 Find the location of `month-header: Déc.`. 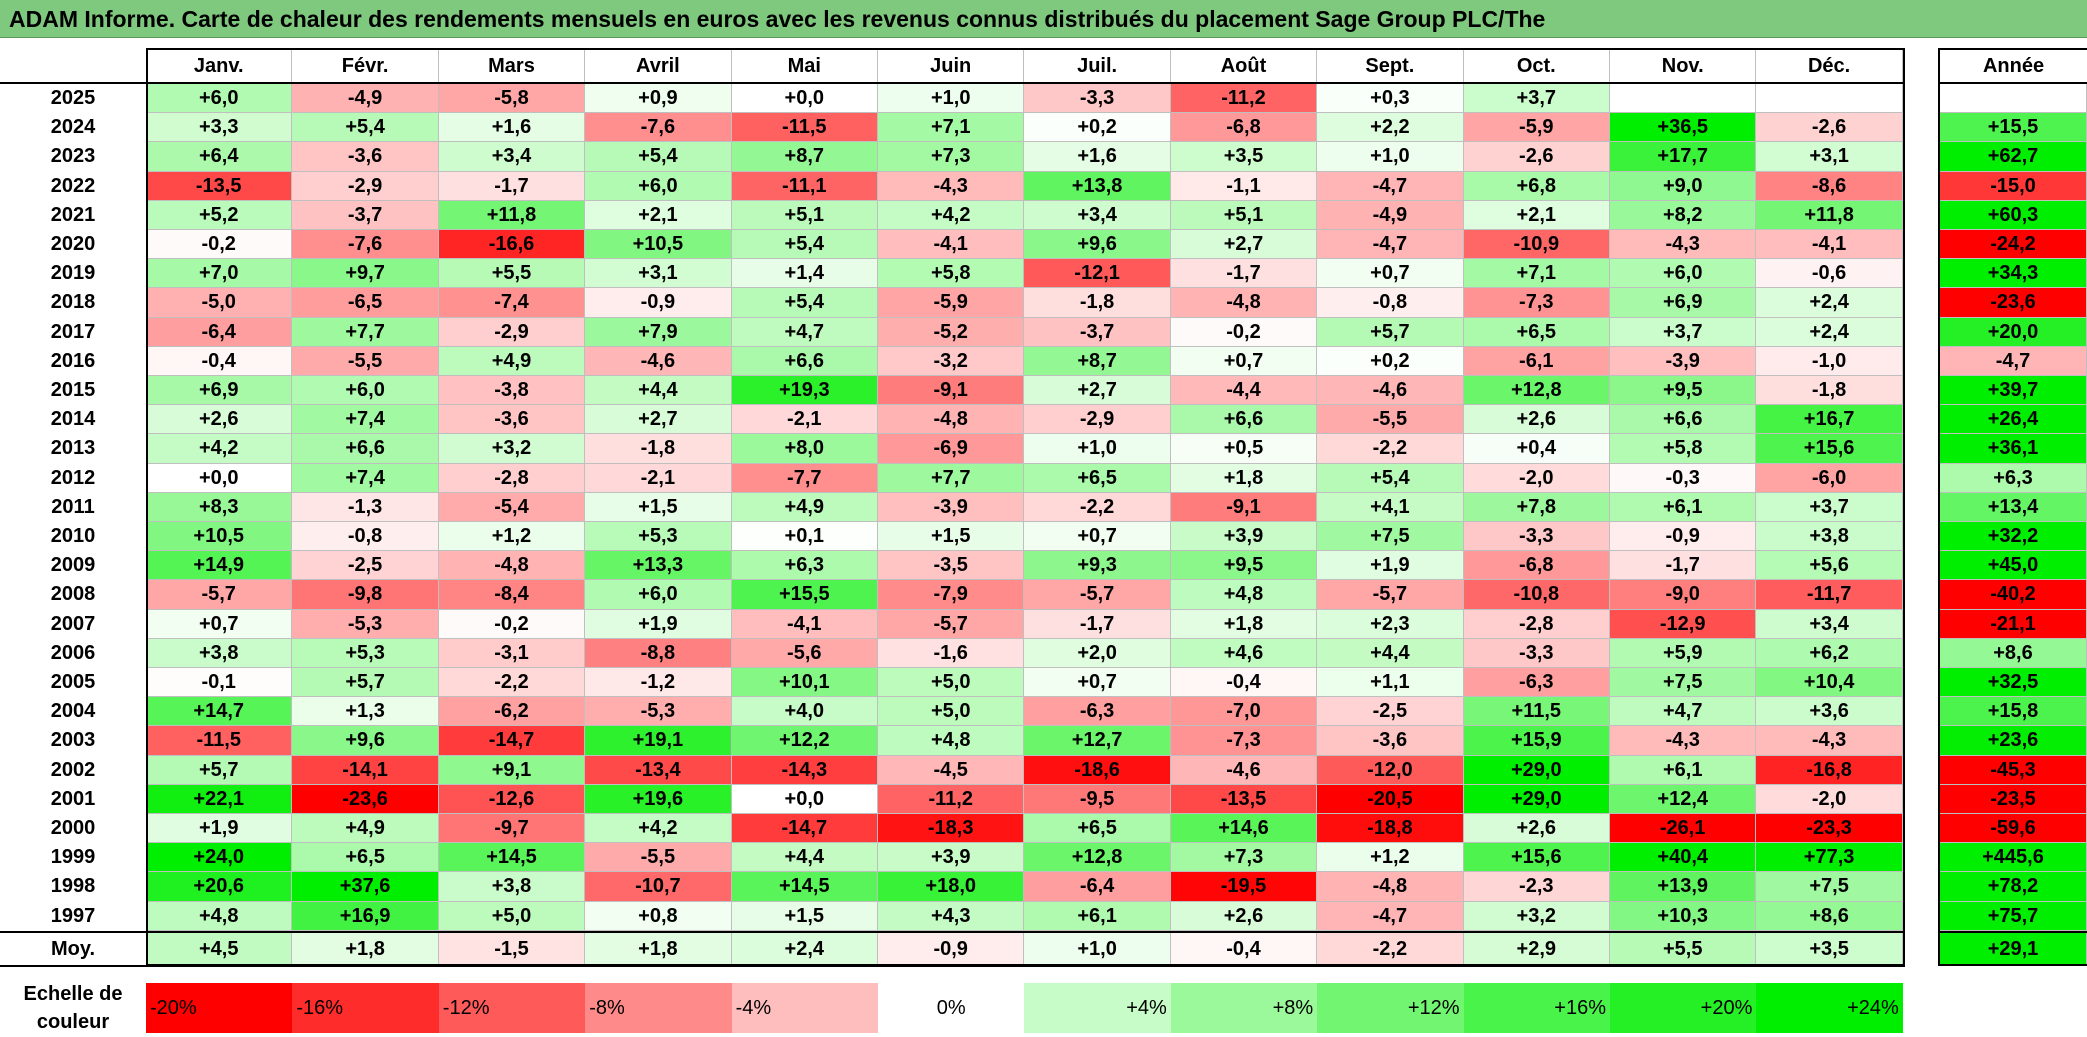

month-header: Déc. is located at coordinates (1829, 66).